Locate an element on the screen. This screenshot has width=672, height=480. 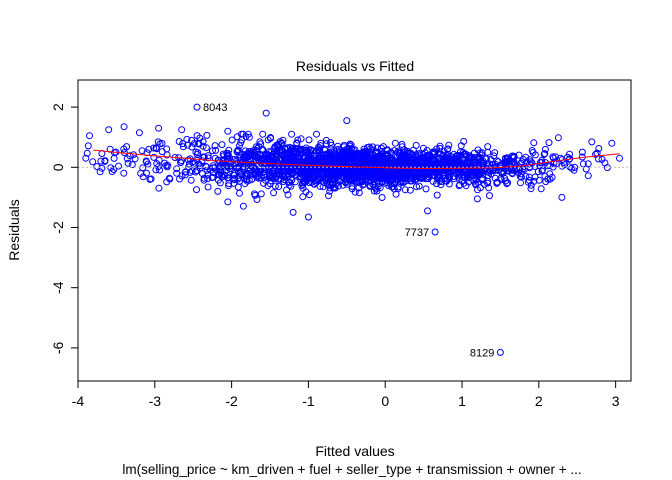
point-label: 7737 is located at coordinates (417, 233).